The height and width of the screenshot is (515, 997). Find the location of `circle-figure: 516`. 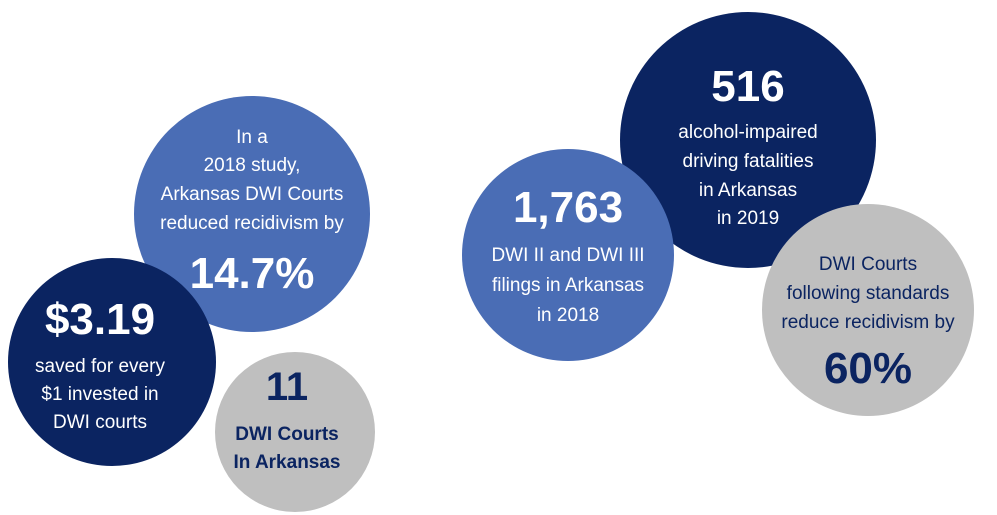

circle-figure: 516 is located at coordinates (747, 86).